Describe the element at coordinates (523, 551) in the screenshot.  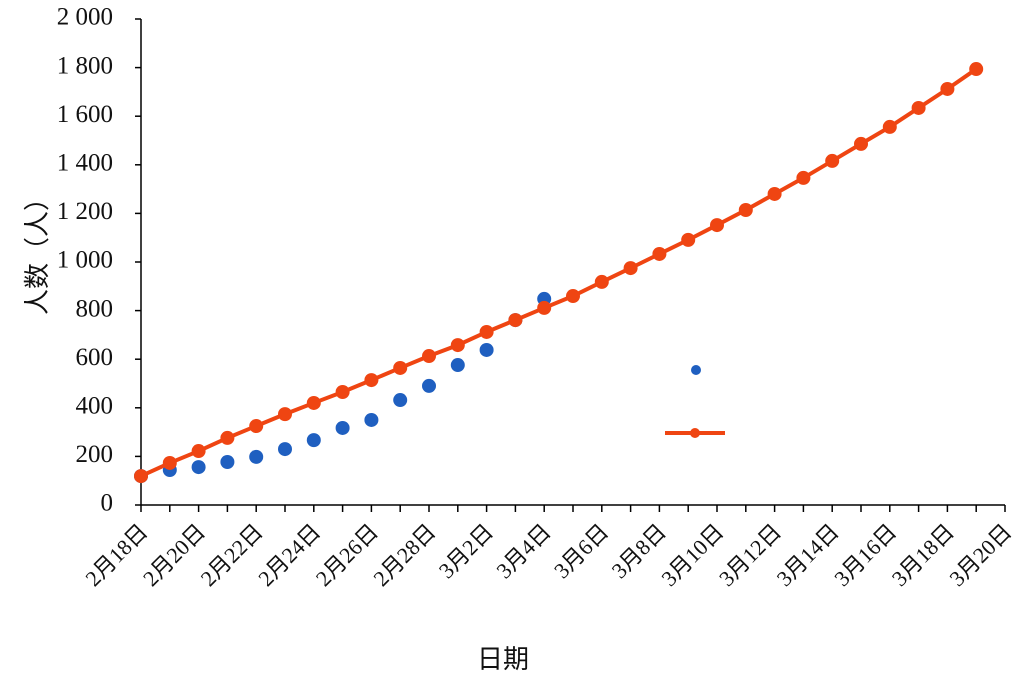
I see `x-tick-label: 3月4日` at that location.